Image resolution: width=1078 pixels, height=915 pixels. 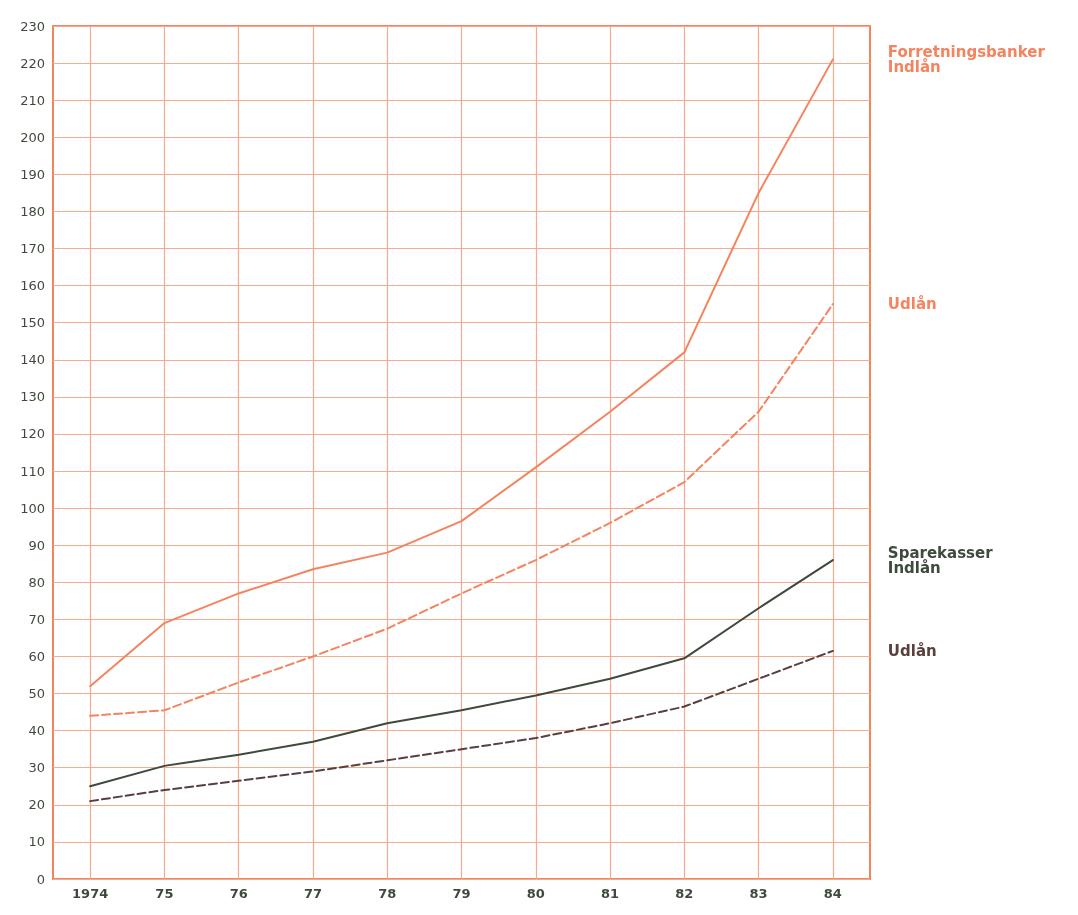 What do you see at coordinates (966, 59) in the screenshot?
I see `text: Forretningsbanker Indlån` at bounding box center [966, 59].